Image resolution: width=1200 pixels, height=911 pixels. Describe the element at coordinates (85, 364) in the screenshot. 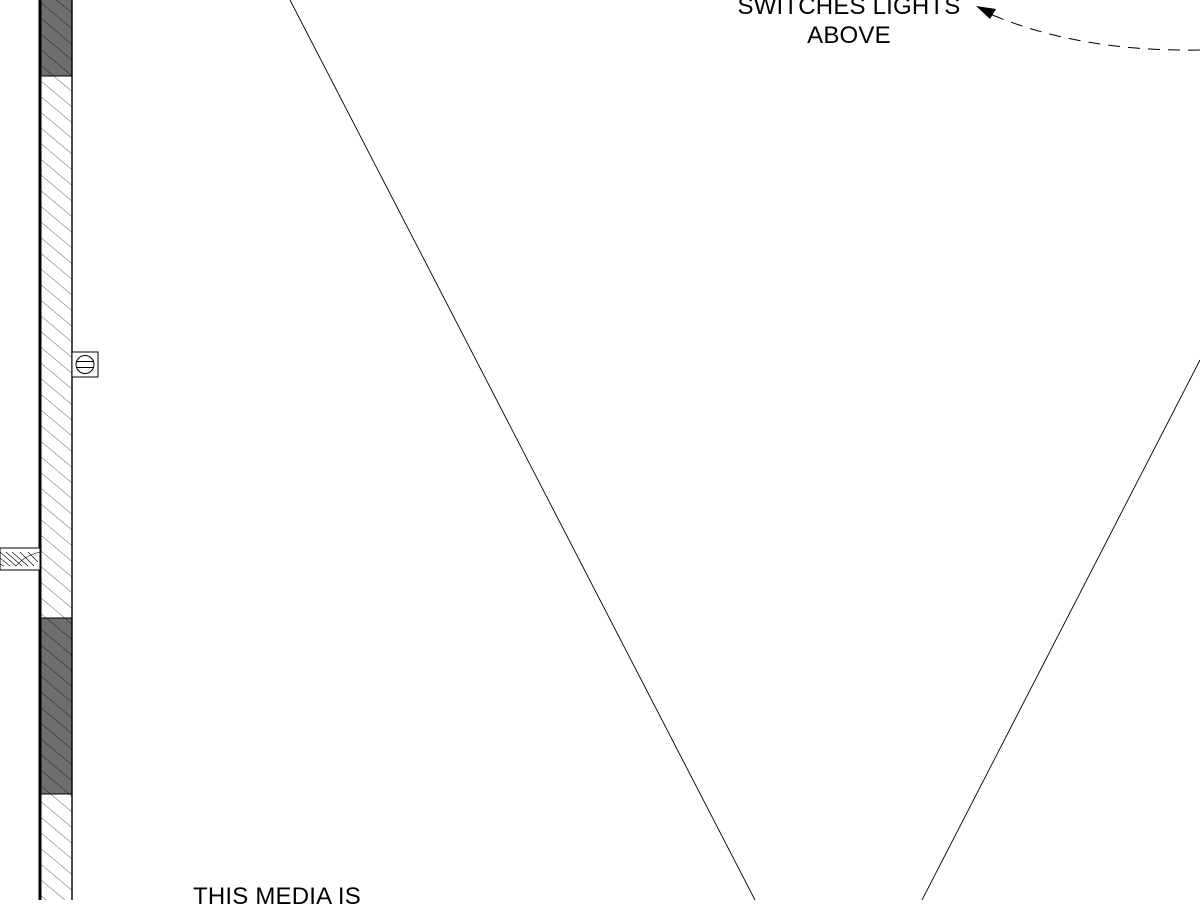

I see `receptacle-icon` at that location.